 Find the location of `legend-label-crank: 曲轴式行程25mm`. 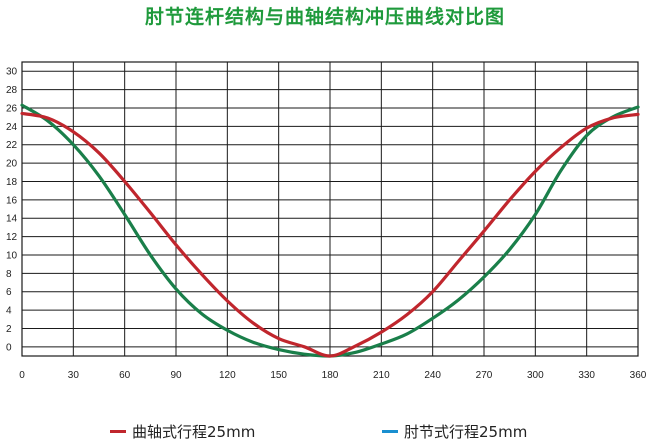

legend-label-crank: 曲轴式行程25mm is located at coordinates (194, 431).